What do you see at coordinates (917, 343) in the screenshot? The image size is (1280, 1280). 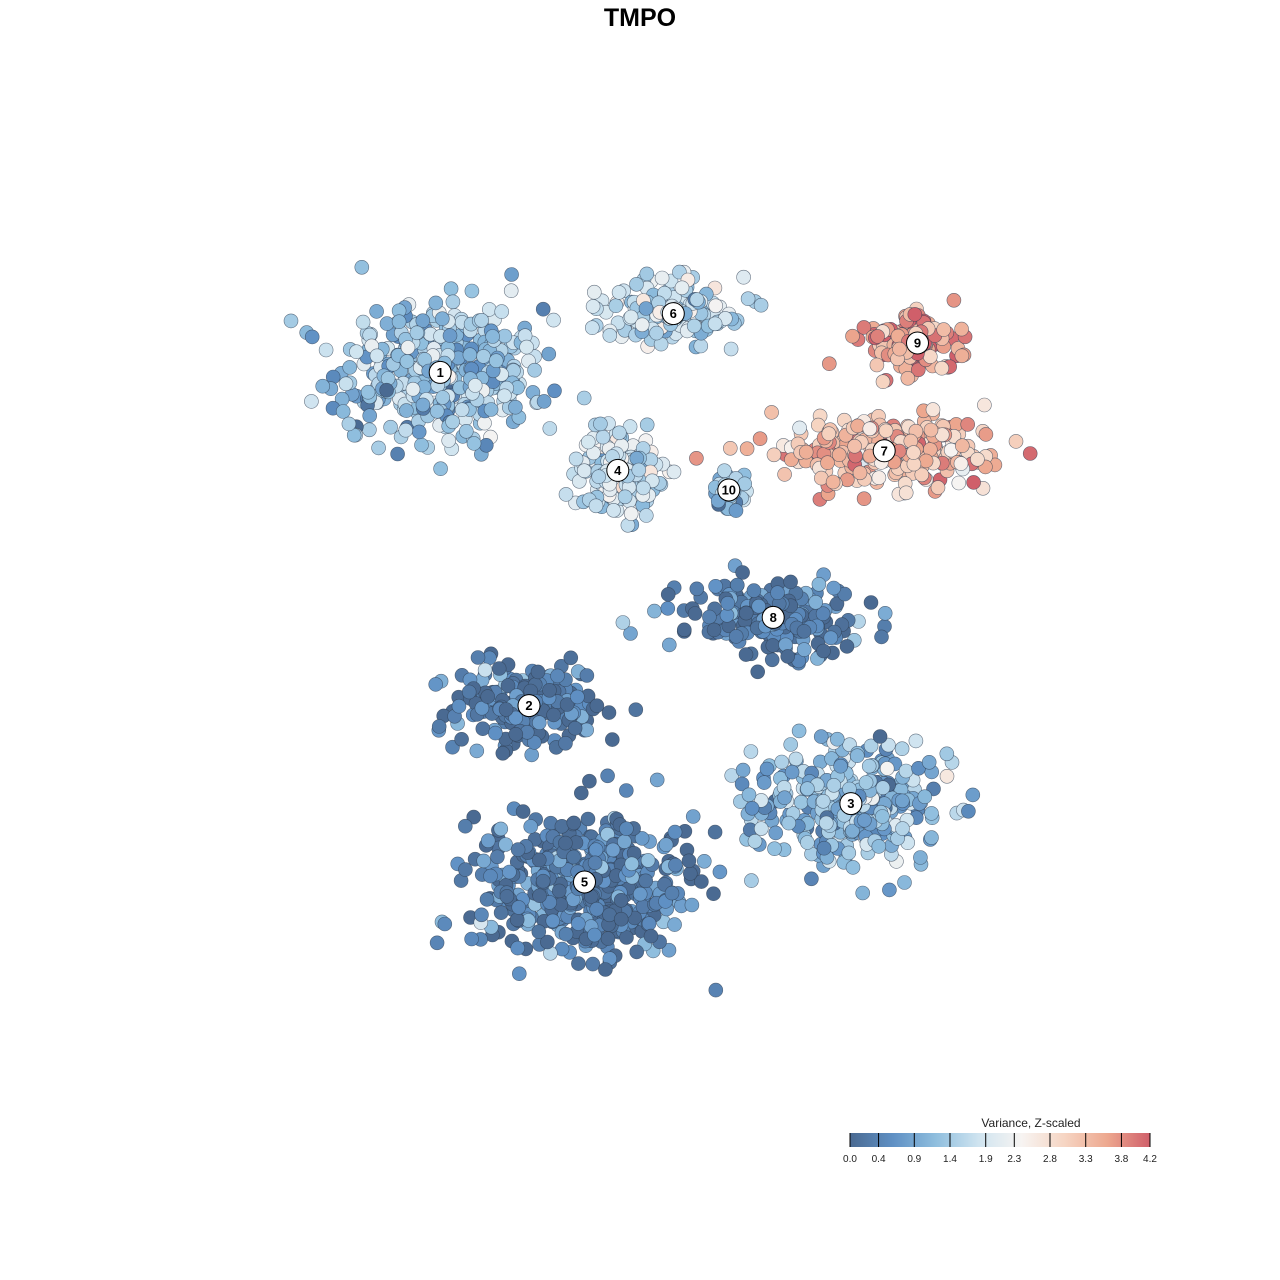 I see `cluster-label-9: 9` at bounding box center [917, 343].